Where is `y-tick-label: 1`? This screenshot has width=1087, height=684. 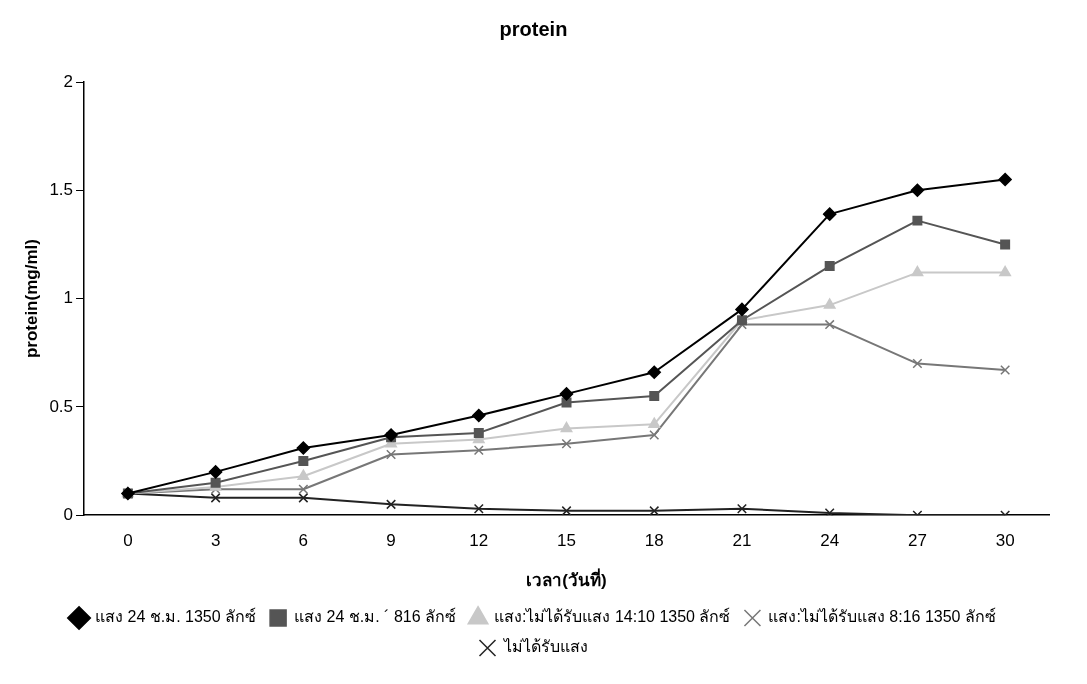 y-tick-label: 1 is located at coordinates (68, 298).